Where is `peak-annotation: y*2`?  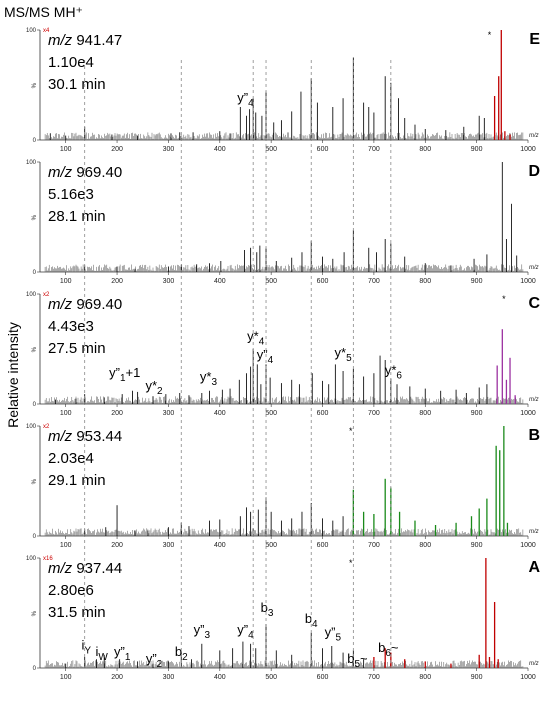
peak-annotation: y*2 is located at coordinates (154, 387).